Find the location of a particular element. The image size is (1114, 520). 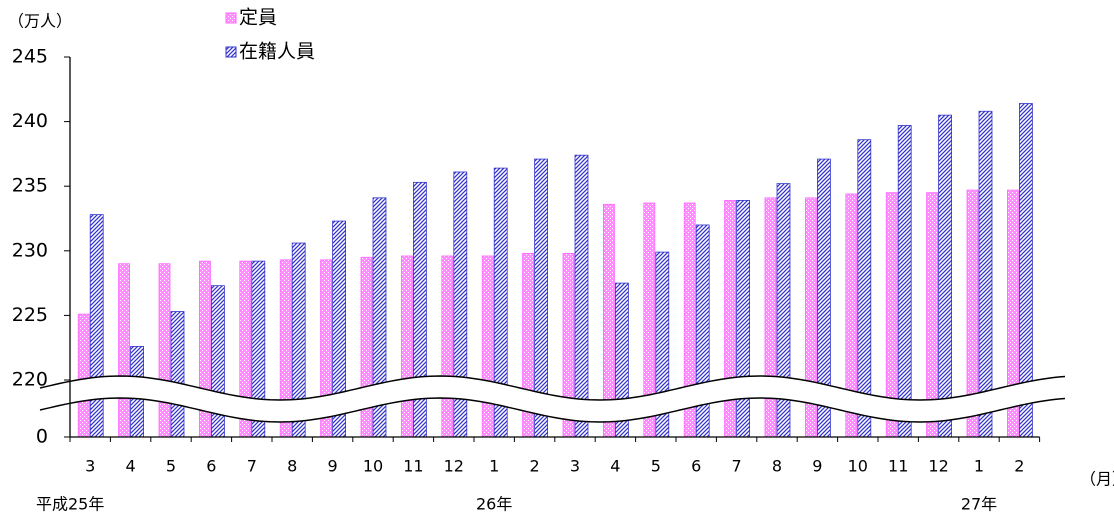

axis-break is located at coordinates (552, 399).